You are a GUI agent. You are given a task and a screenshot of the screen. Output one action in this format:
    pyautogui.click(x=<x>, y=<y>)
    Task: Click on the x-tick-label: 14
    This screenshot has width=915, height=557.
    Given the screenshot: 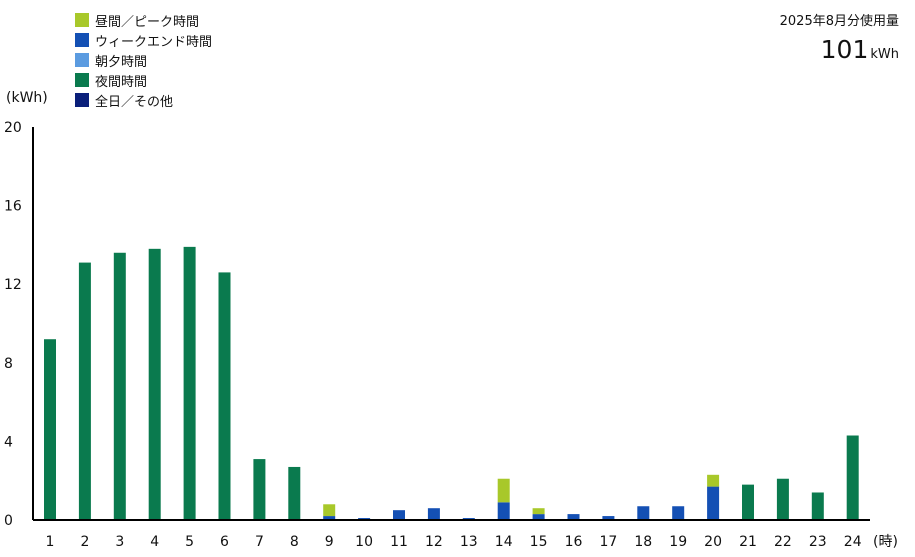 What is the action you would take?
    pyautogui.click(x=504, y=542)
    